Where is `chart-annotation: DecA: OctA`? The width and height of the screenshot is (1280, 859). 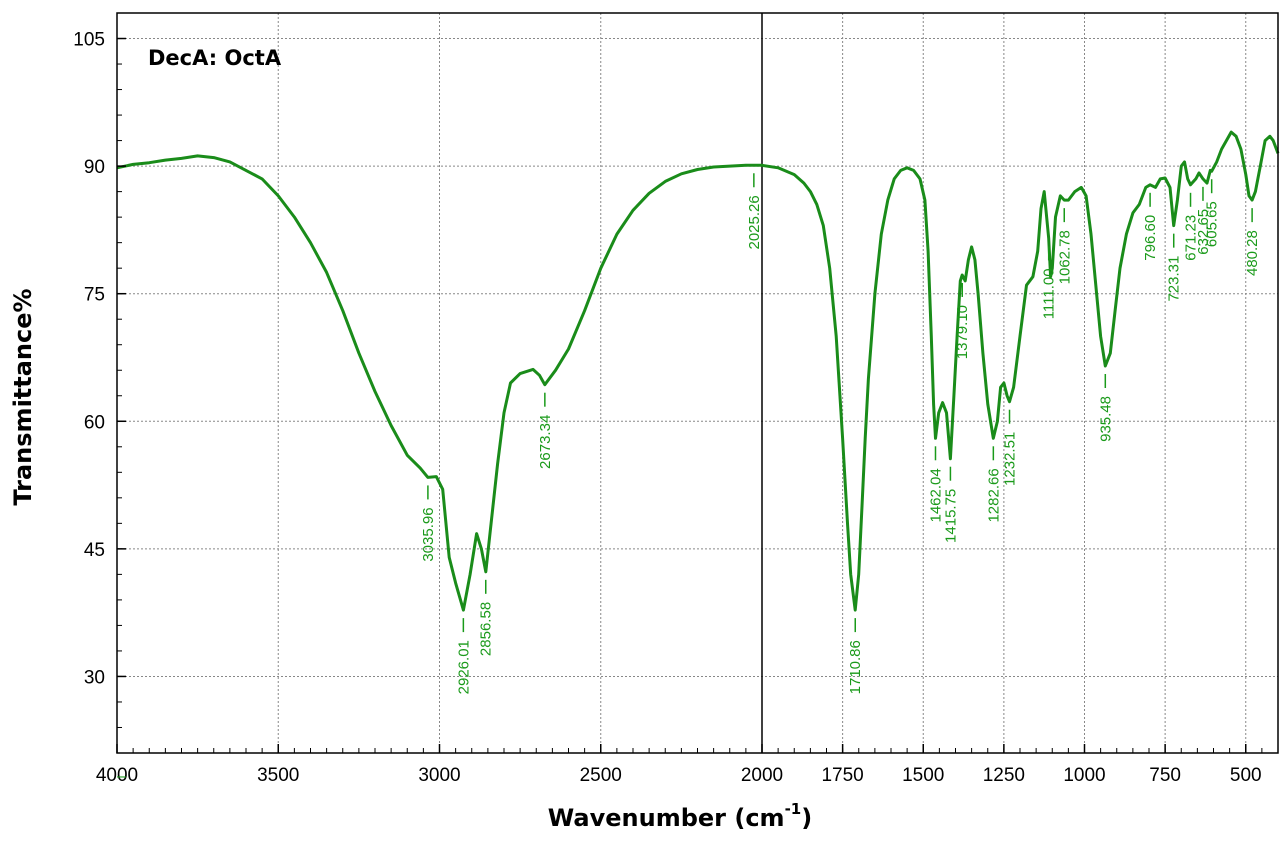
chart-annotation: DecA: OctA is located at coordinates (215, 58).